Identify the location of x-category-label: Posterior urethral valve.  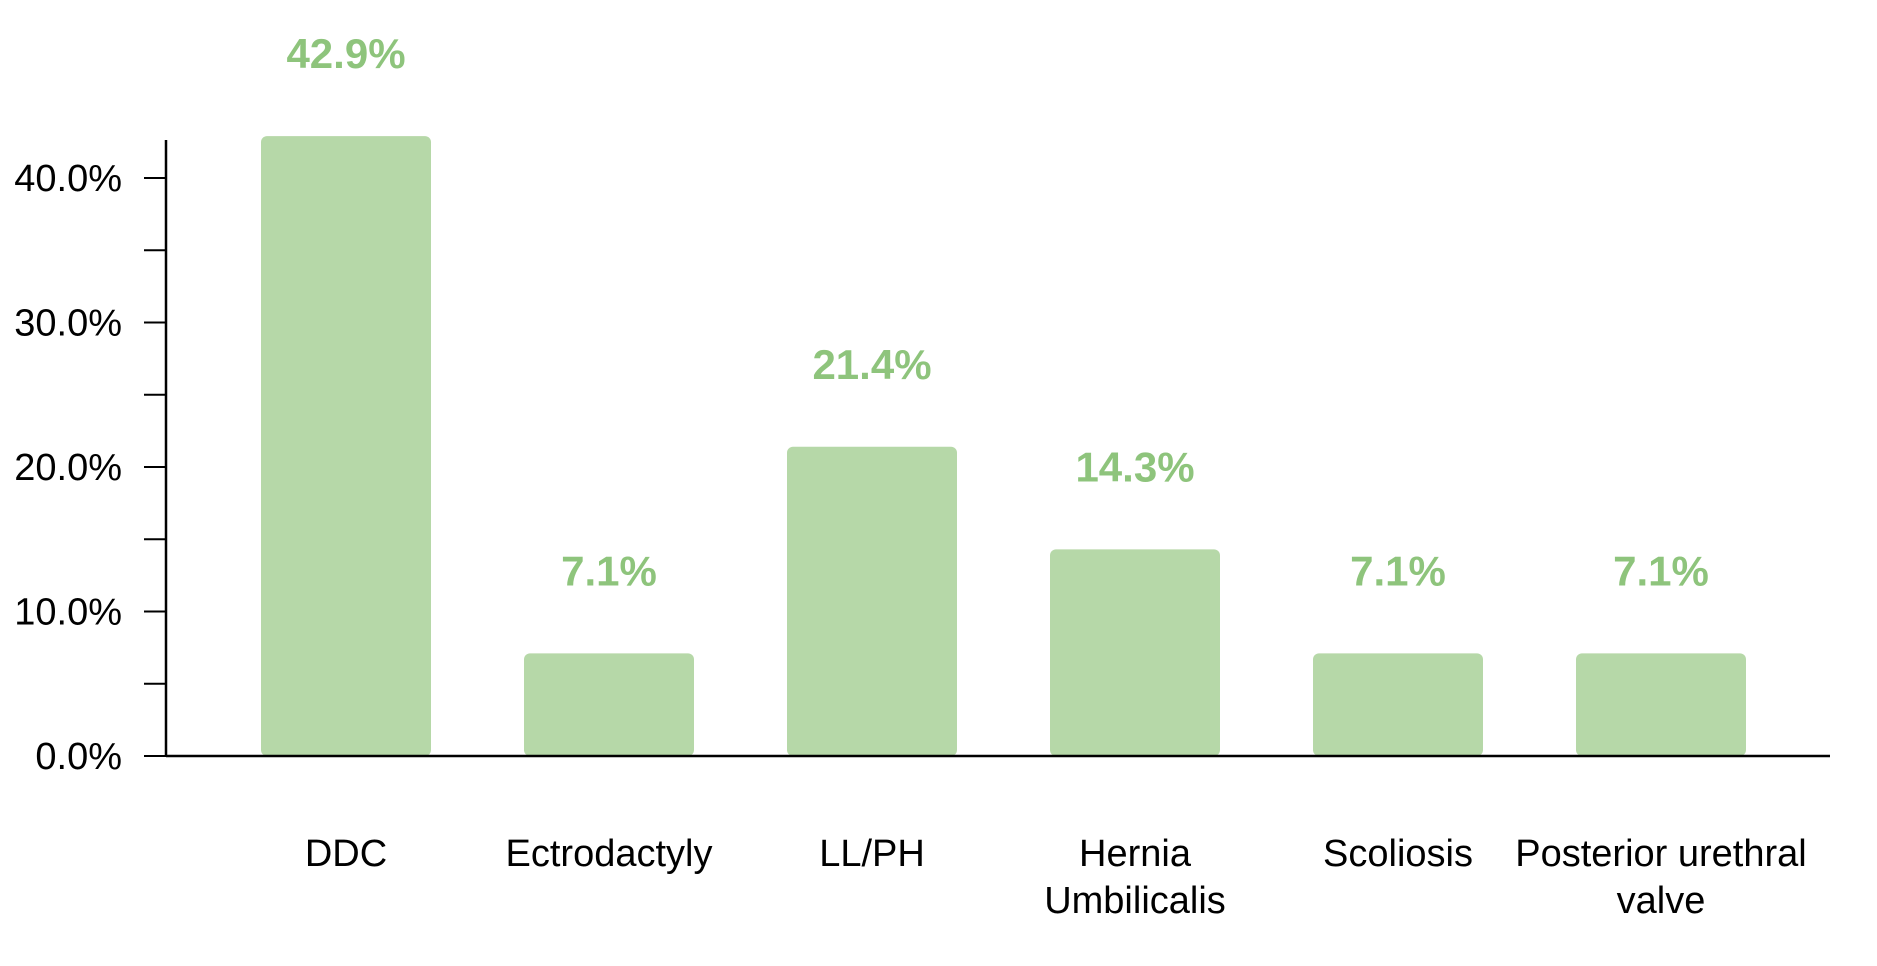
(1660, 877).